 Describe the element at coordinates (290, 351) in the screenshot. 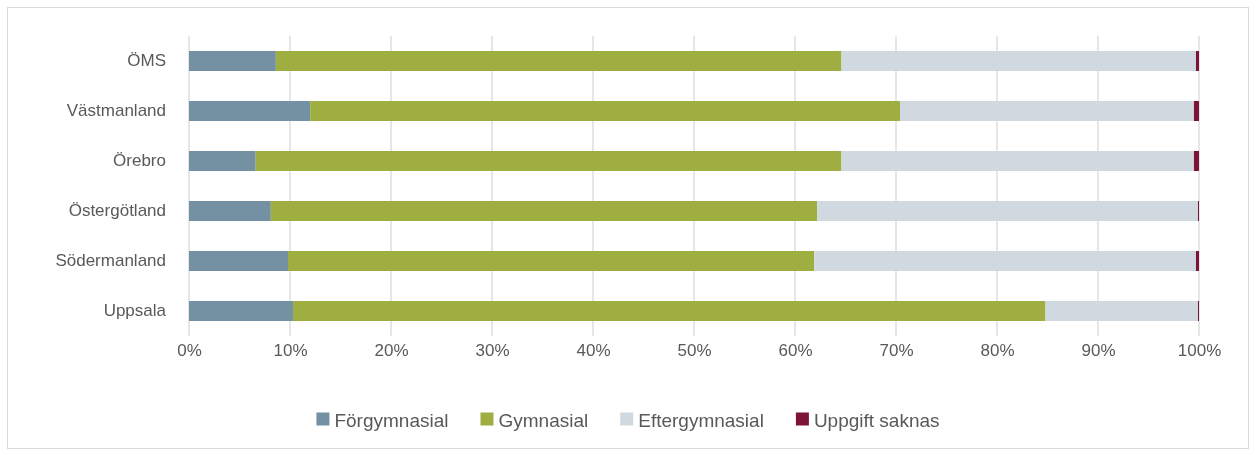

I see `x-tick-label: 10%` at that location.